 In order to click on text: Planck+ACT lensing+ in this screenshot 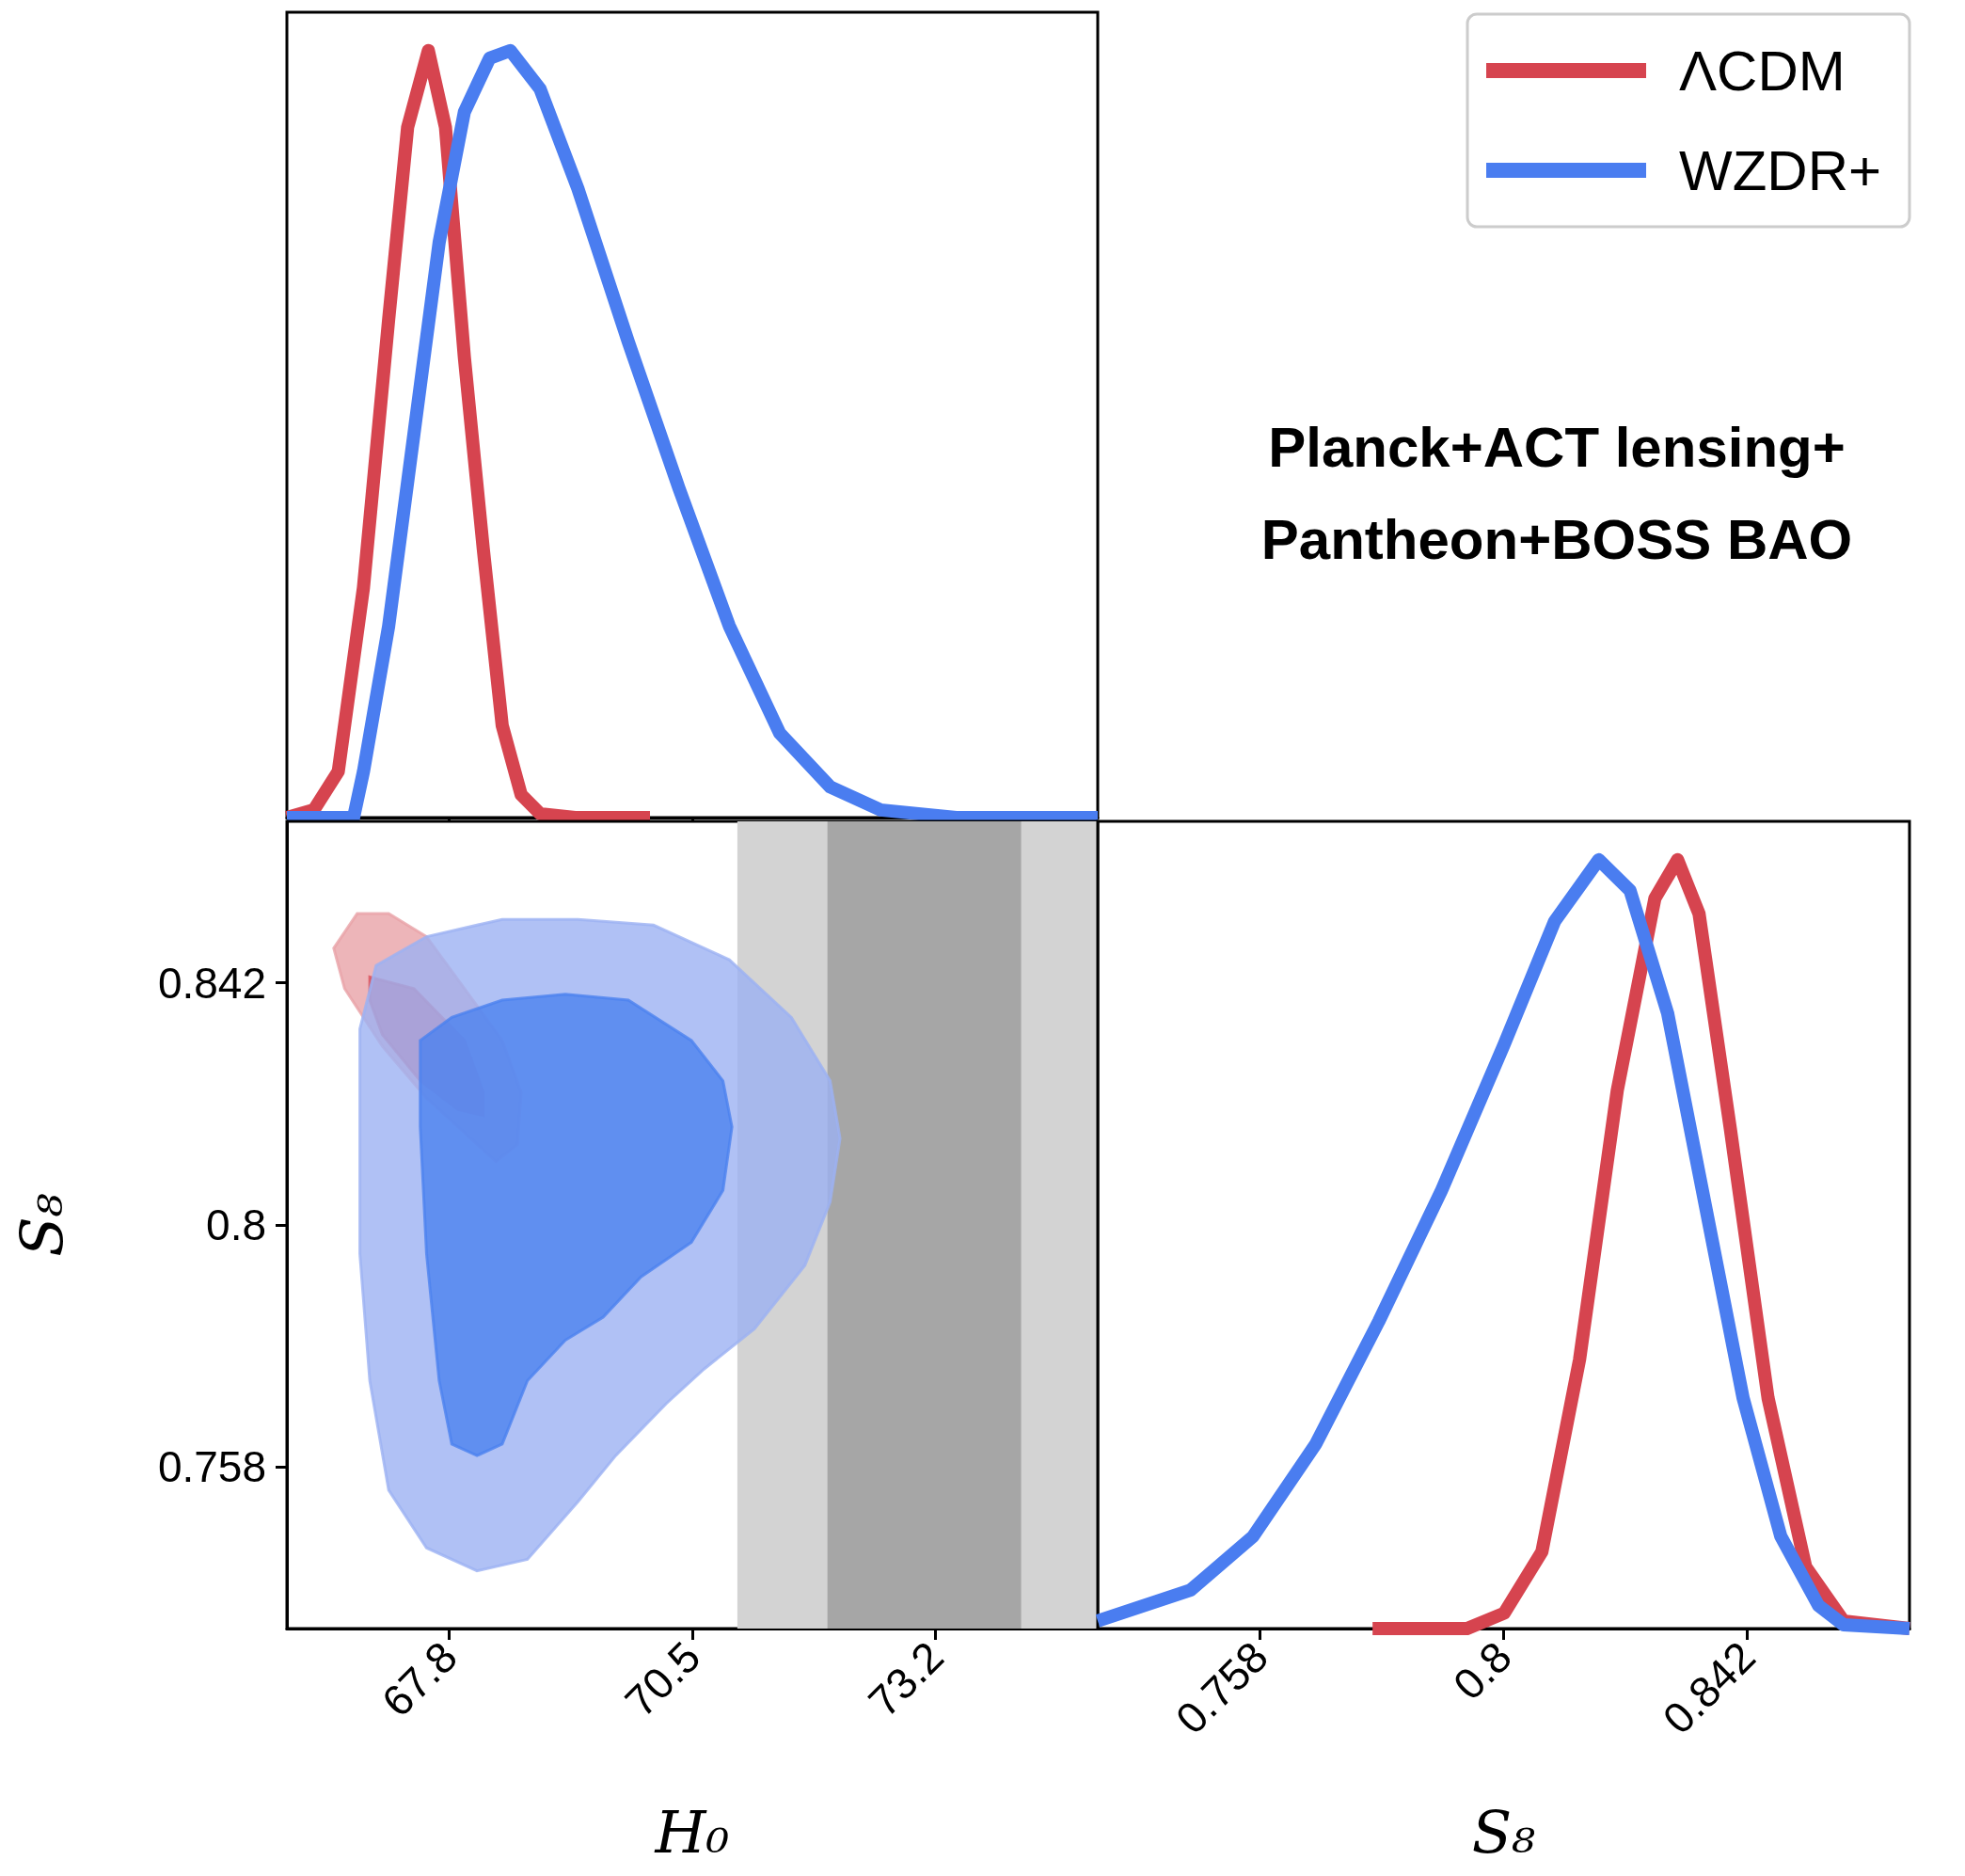, I will do `click(1557, 447)`.